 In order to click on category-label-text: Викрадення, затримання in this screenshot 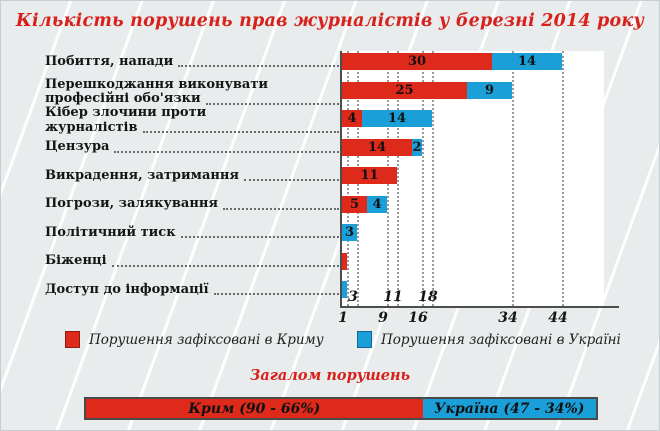, I will do `click(142, 175)`.